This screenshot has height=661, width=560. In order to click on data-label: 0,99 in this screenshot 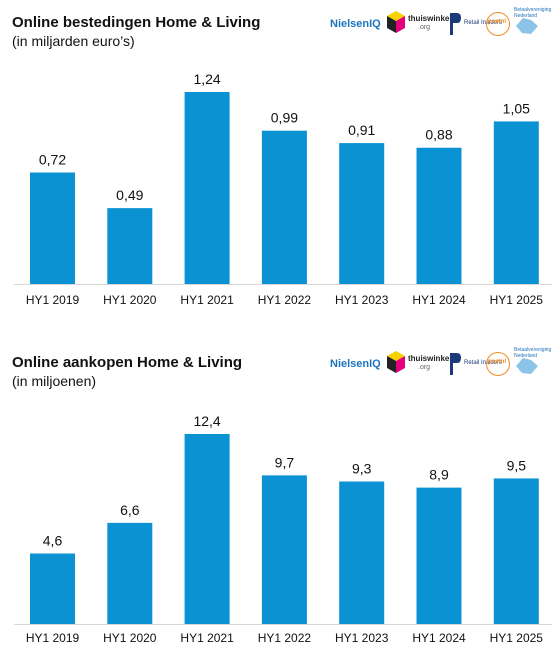, I will do `click(284, 118)`.